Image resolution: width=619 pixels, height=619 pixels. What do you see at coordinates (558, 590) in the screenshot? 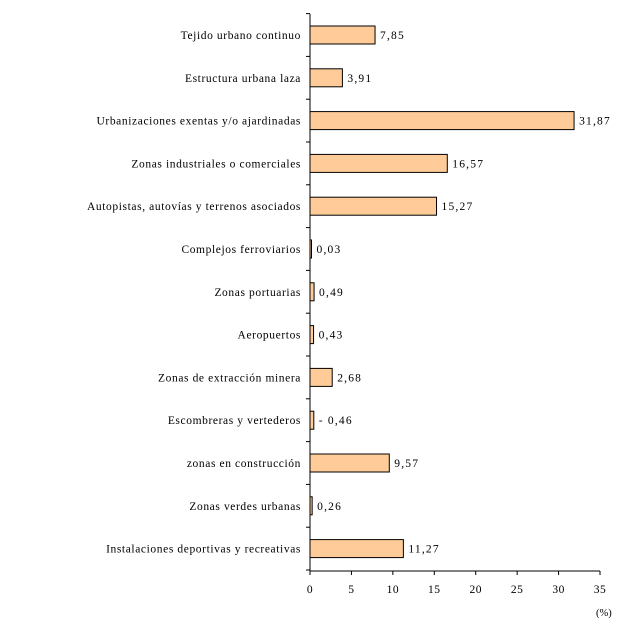
I see `x-tick-label: 30` at bounding box center [558, 590].